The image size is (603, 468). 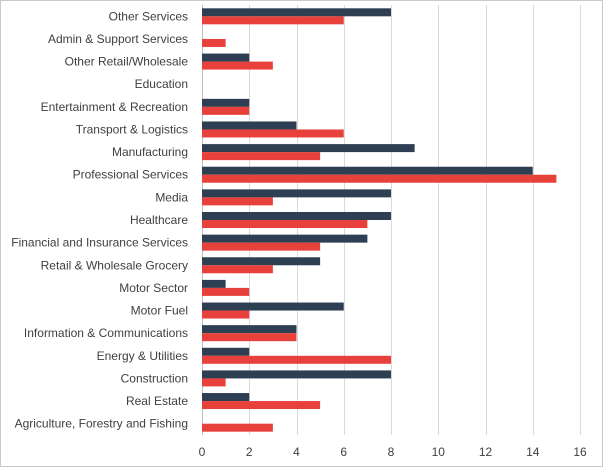 I want to click on category-label: Entertainment & Recreation, so click(x=114, y=107).